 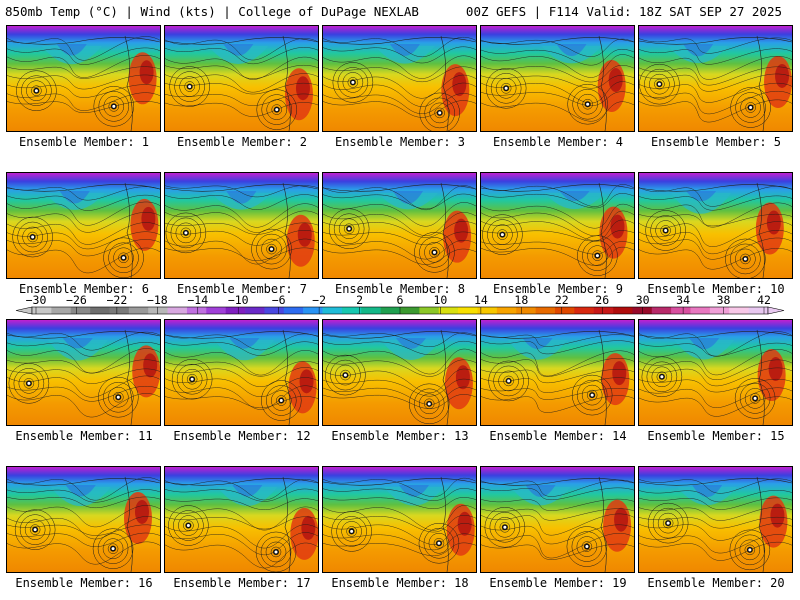 What do you see at coordinates (602, 300) in the screenshot?
I see `colorbar-tick-label: 26` at bounding box center [602, 300].